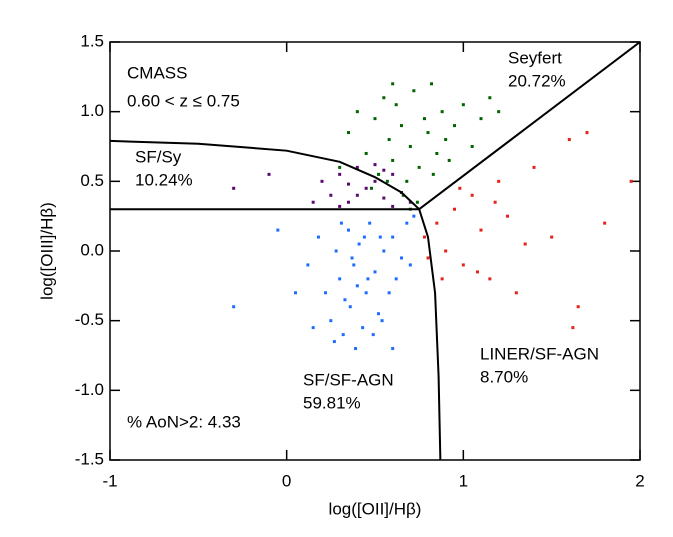  I want to click on annotation: 59.81%, so click(332, 402).